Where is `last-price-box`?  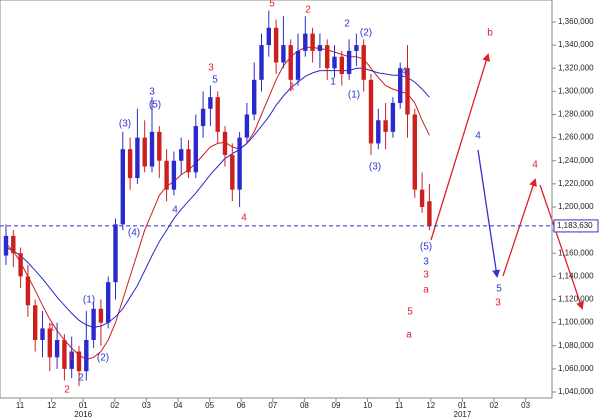
last-price-box is located at coordinates (576, 226).